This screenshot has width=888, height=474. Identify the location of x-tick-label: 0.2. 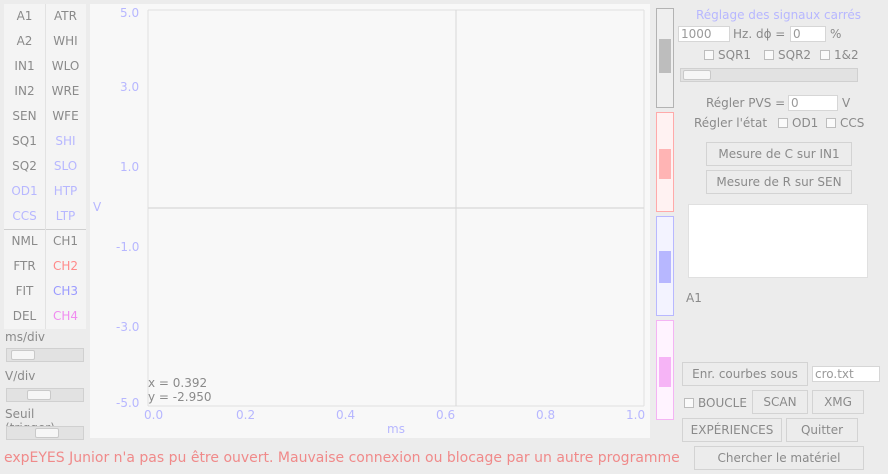
(246, 415).